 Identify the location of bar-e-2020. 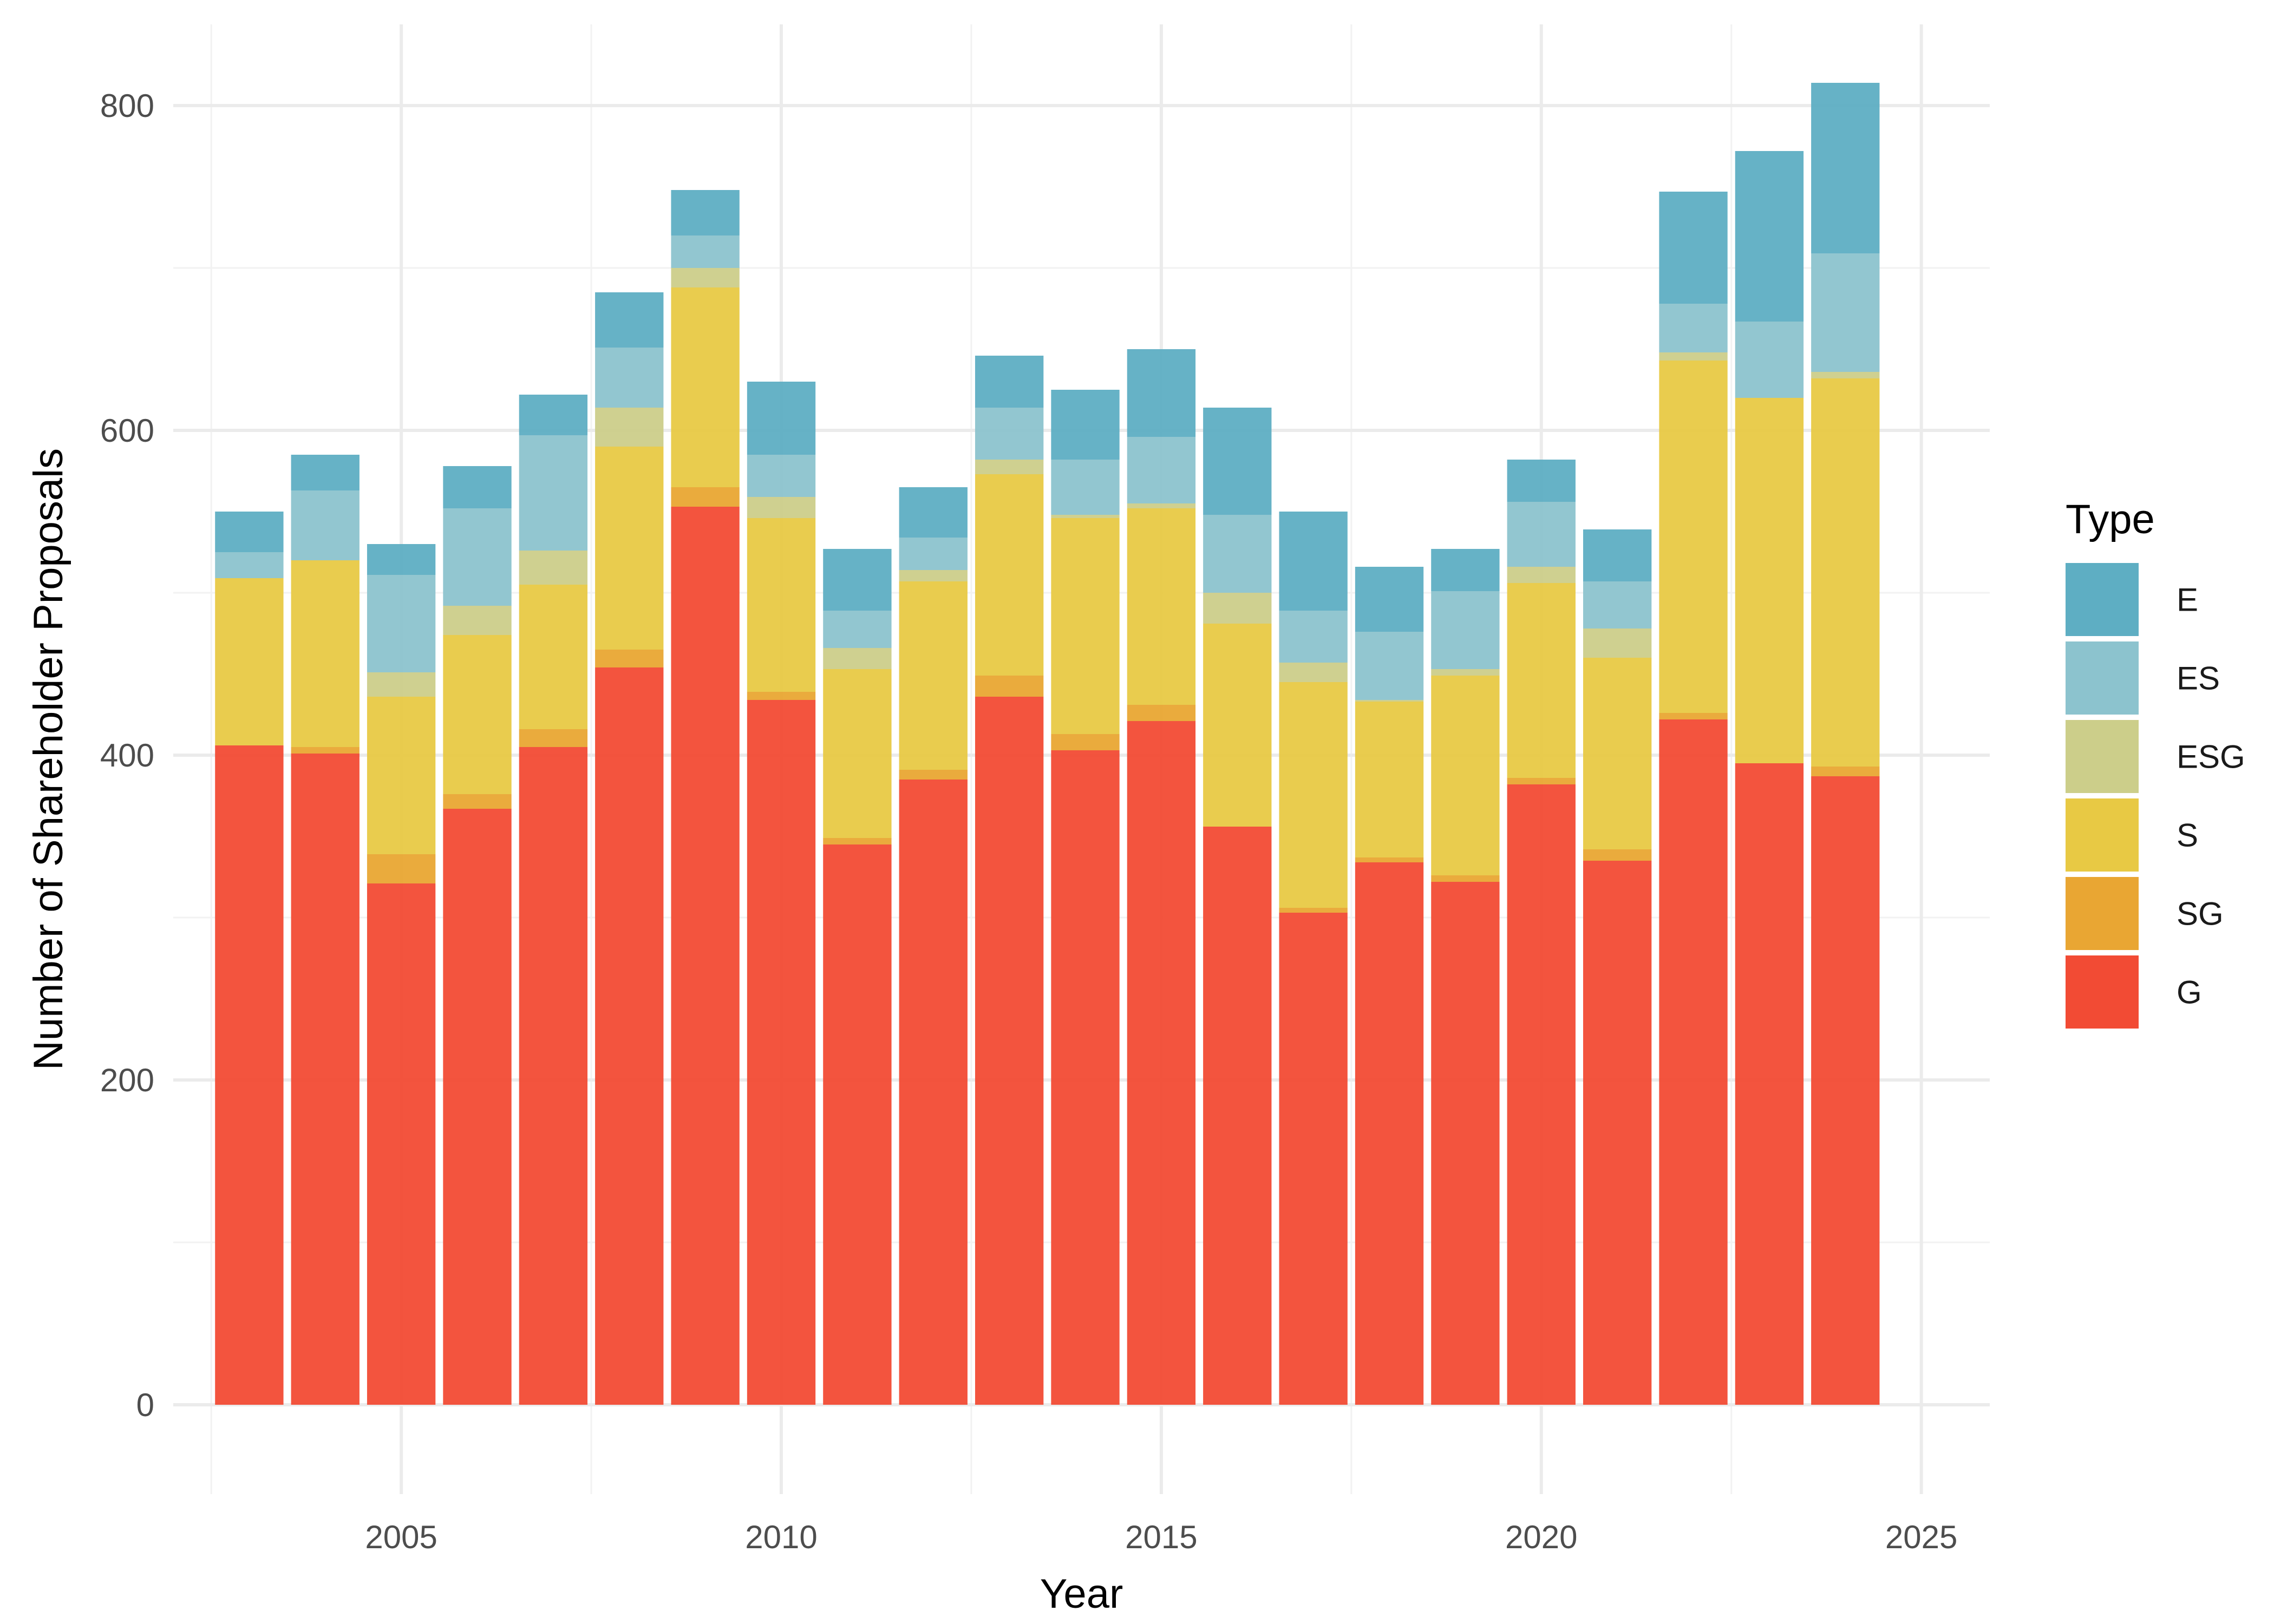
(1542, 481).